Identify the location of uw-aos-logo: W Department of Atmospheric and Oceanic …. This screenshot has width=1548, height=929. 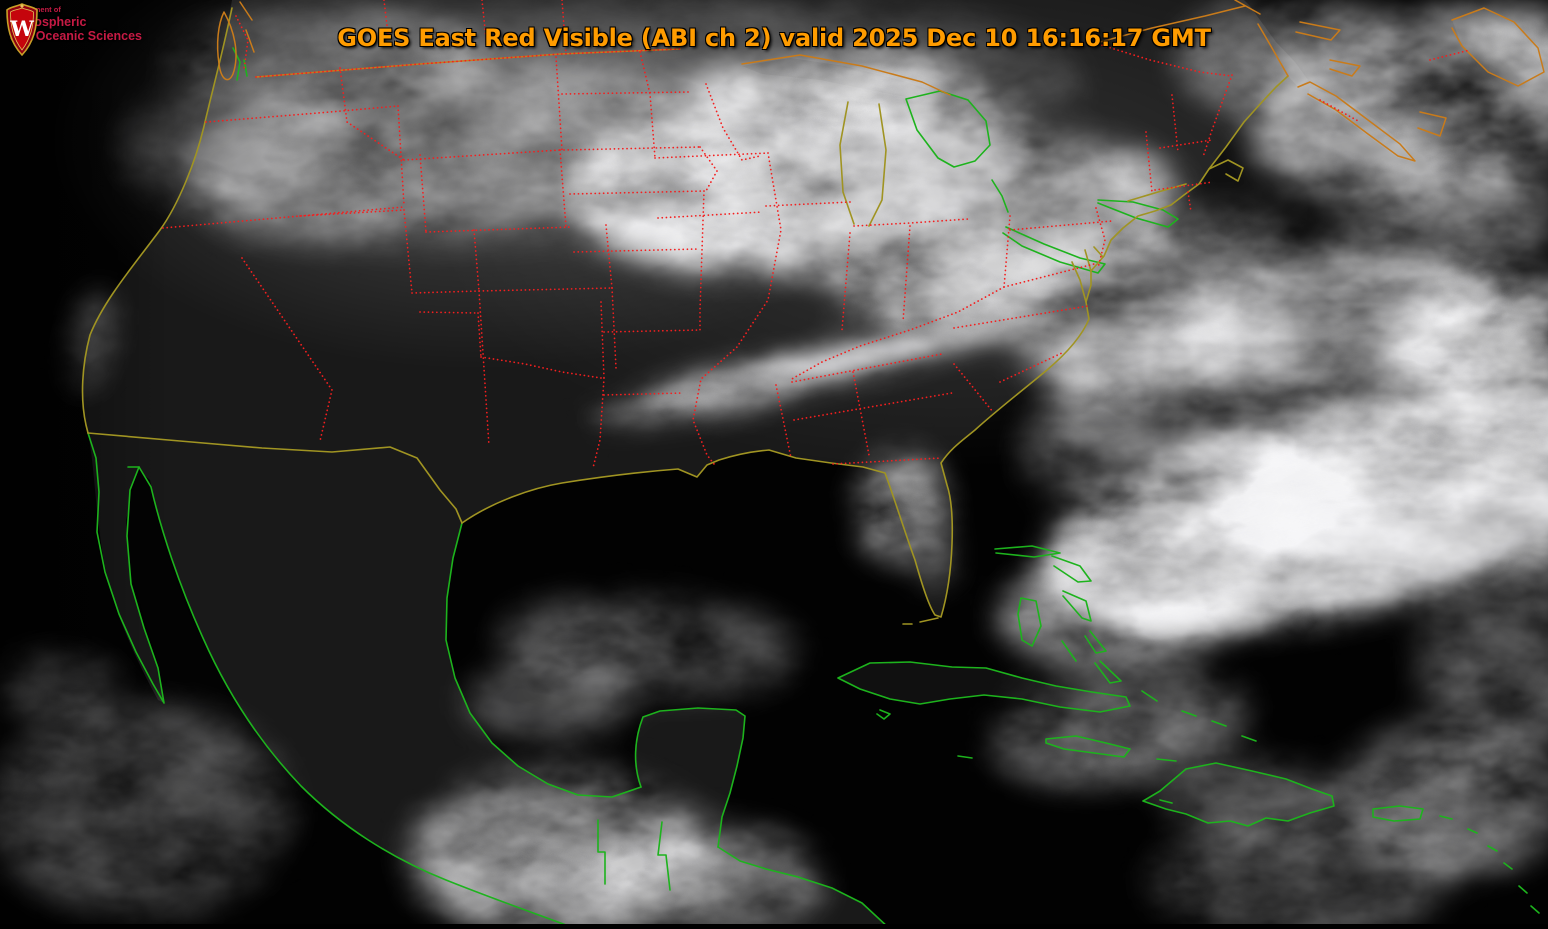
(73, 29).